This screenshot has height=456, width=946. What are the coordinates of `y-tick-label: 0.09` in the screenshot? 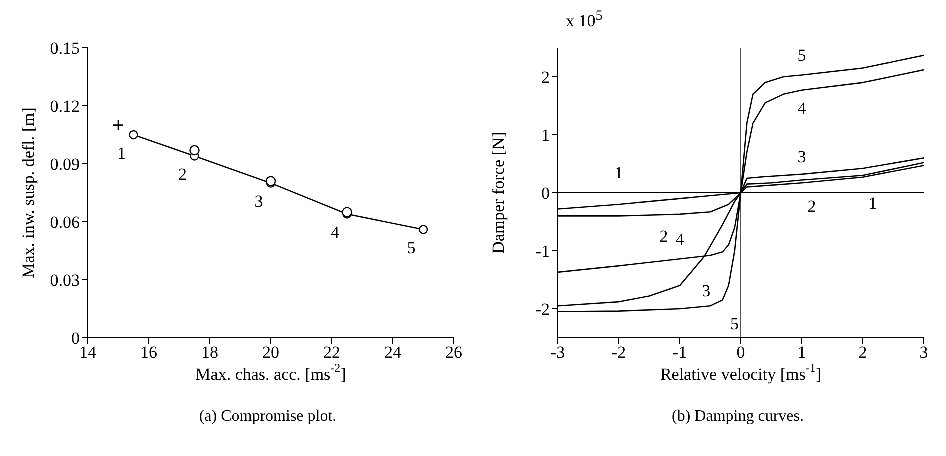 It's located at (65, 164).